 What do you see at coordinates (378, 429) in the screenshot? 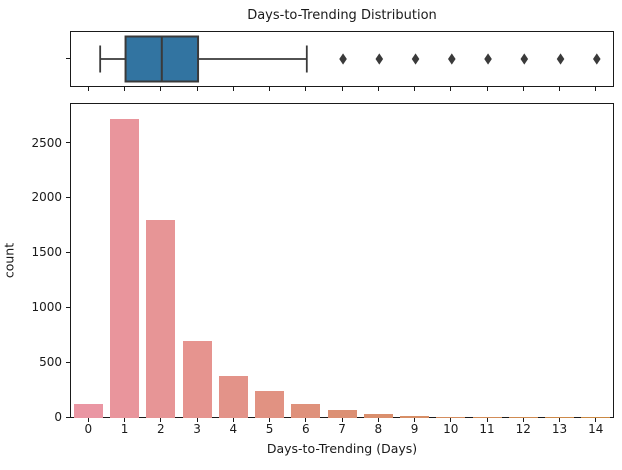
I see `x-tick-label: 8` at bounding box center [378, 429].